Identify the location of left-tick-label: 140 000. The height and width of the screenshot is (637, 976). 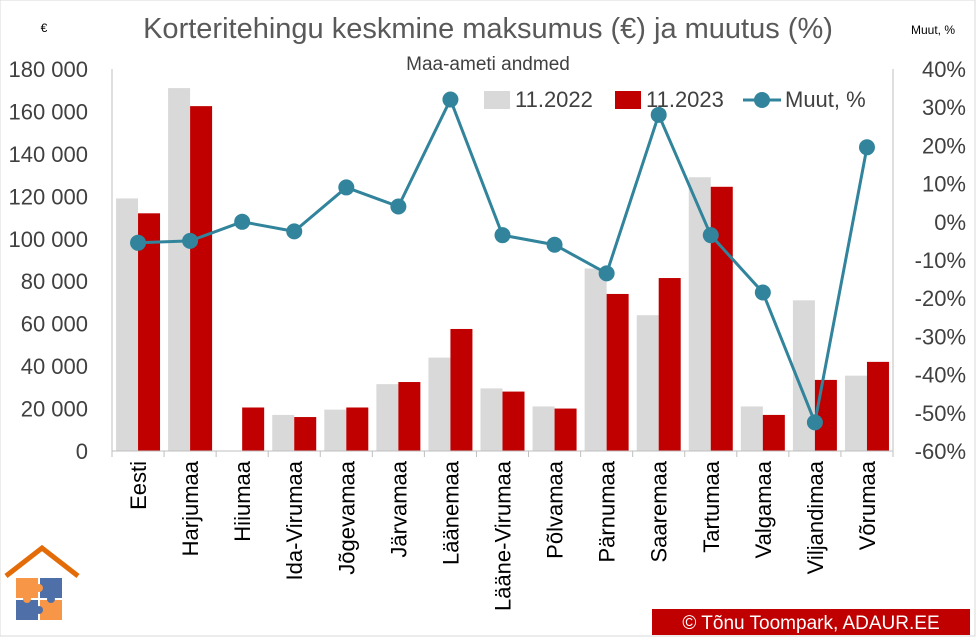
(48, 154).